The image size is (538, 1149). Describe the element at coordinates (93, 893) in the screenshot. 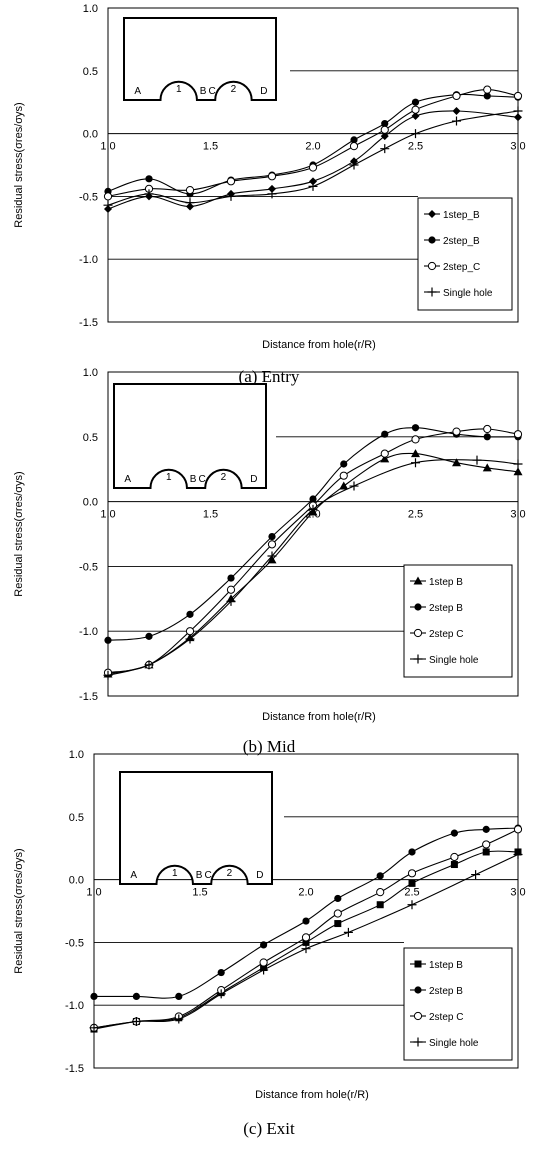

I see `x-tick-label: 1.0` at that location.